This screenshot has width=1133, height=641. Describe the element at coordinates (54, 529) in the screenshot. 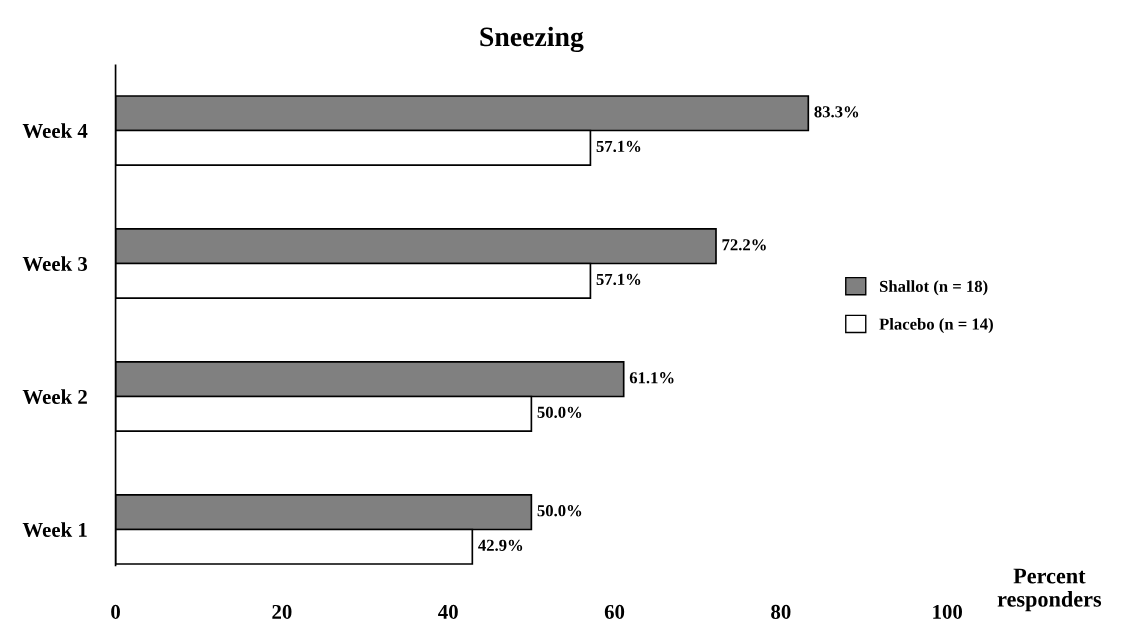

I see `y-tick-label: Week 1` at that location.